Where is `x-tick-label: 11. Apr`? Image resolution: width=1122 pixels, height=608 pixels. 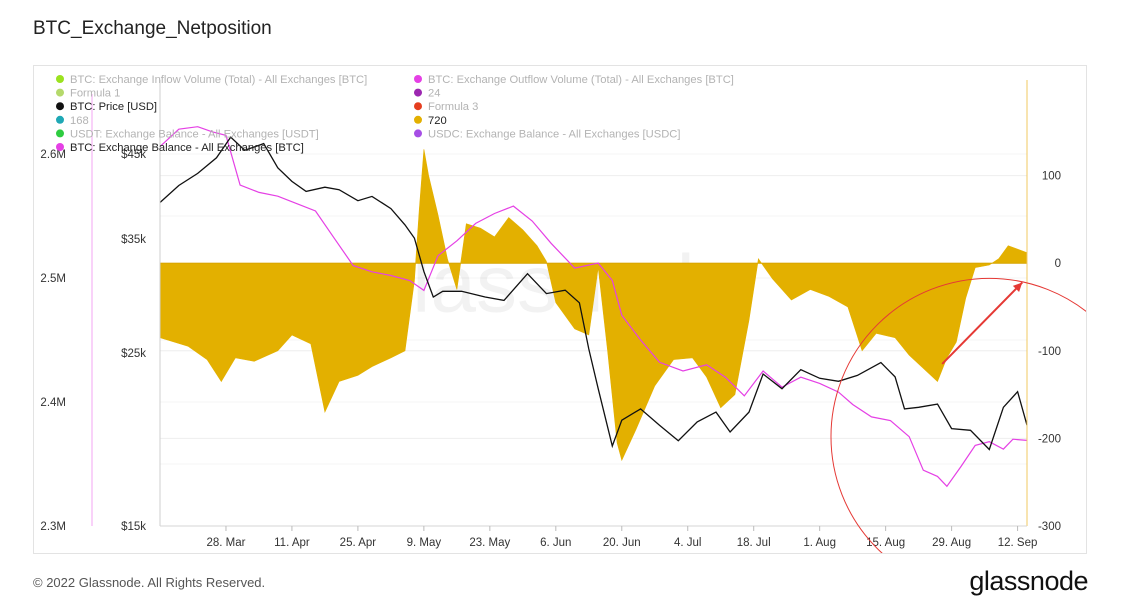 x-tick-label: 11. Apr is located at coordinates (292, 543).